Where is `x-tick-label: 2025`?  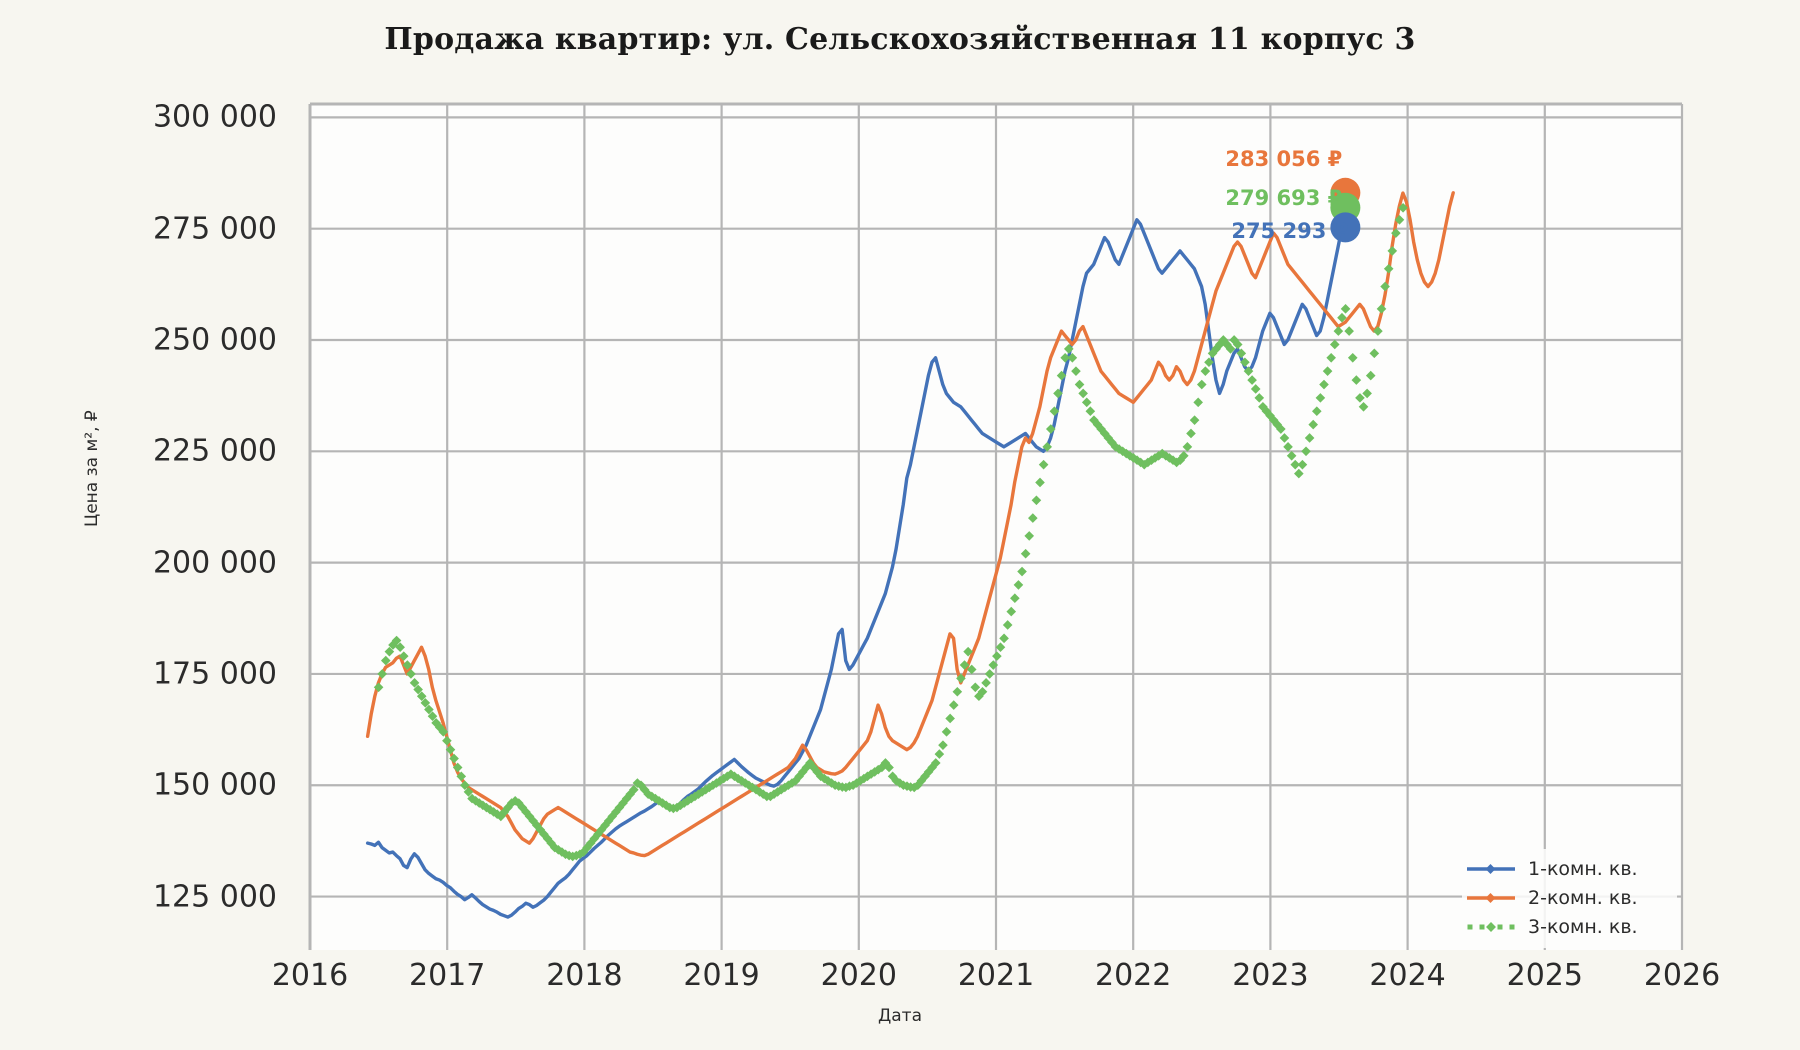 x-tick-label: 2025 is located at coordinates (1544, 975).